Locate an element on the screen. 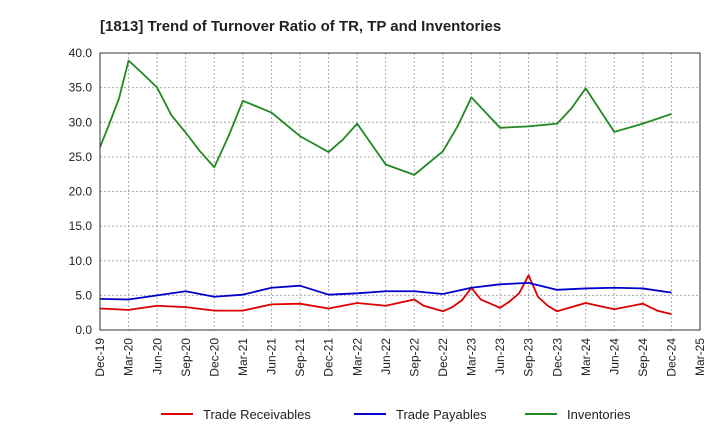 The width and height of the screenshot is (720, 440). legend-label-trade-payables: Trade Payables is located at coordinates (441, 414).